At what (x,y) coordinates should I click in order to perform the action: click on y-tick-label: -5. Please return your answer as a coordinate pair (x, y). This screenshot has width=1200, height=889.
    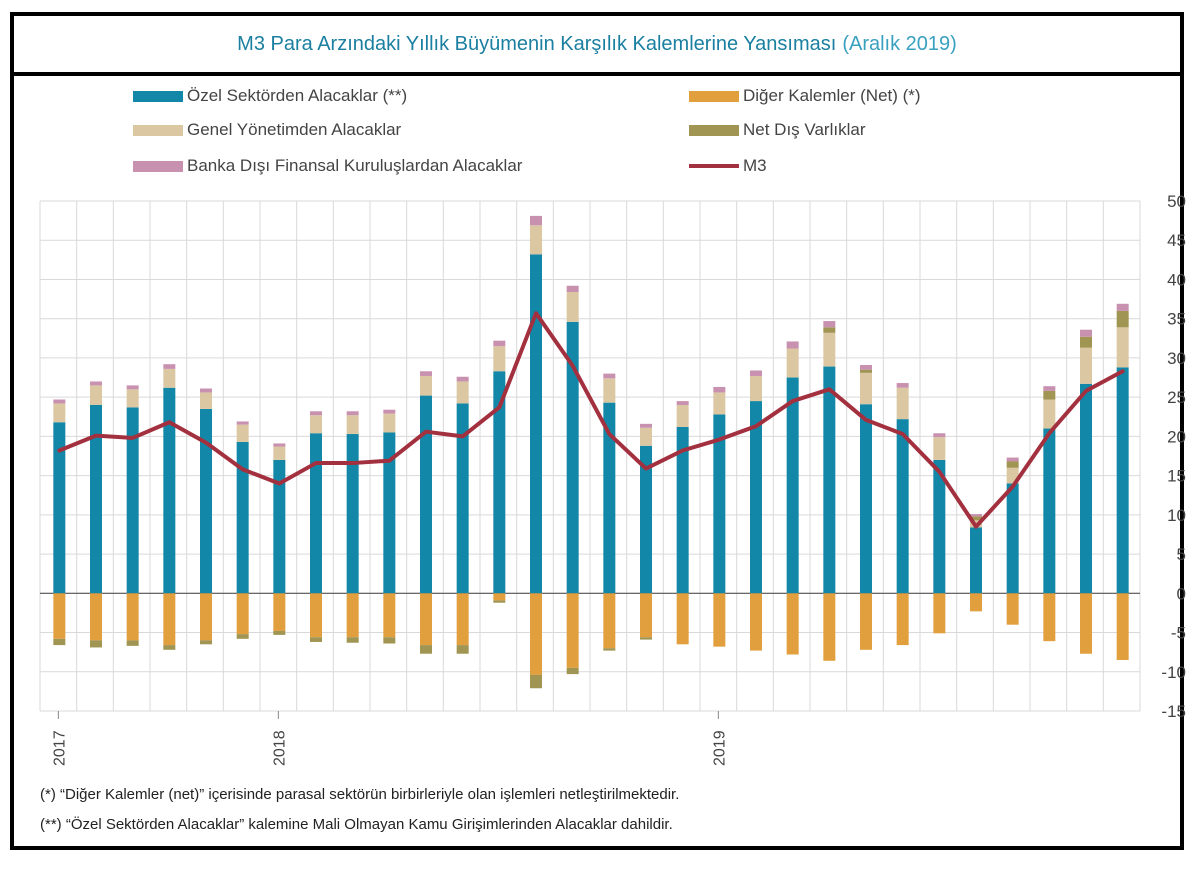
    Looking at the image, I should click on (1178, 633).